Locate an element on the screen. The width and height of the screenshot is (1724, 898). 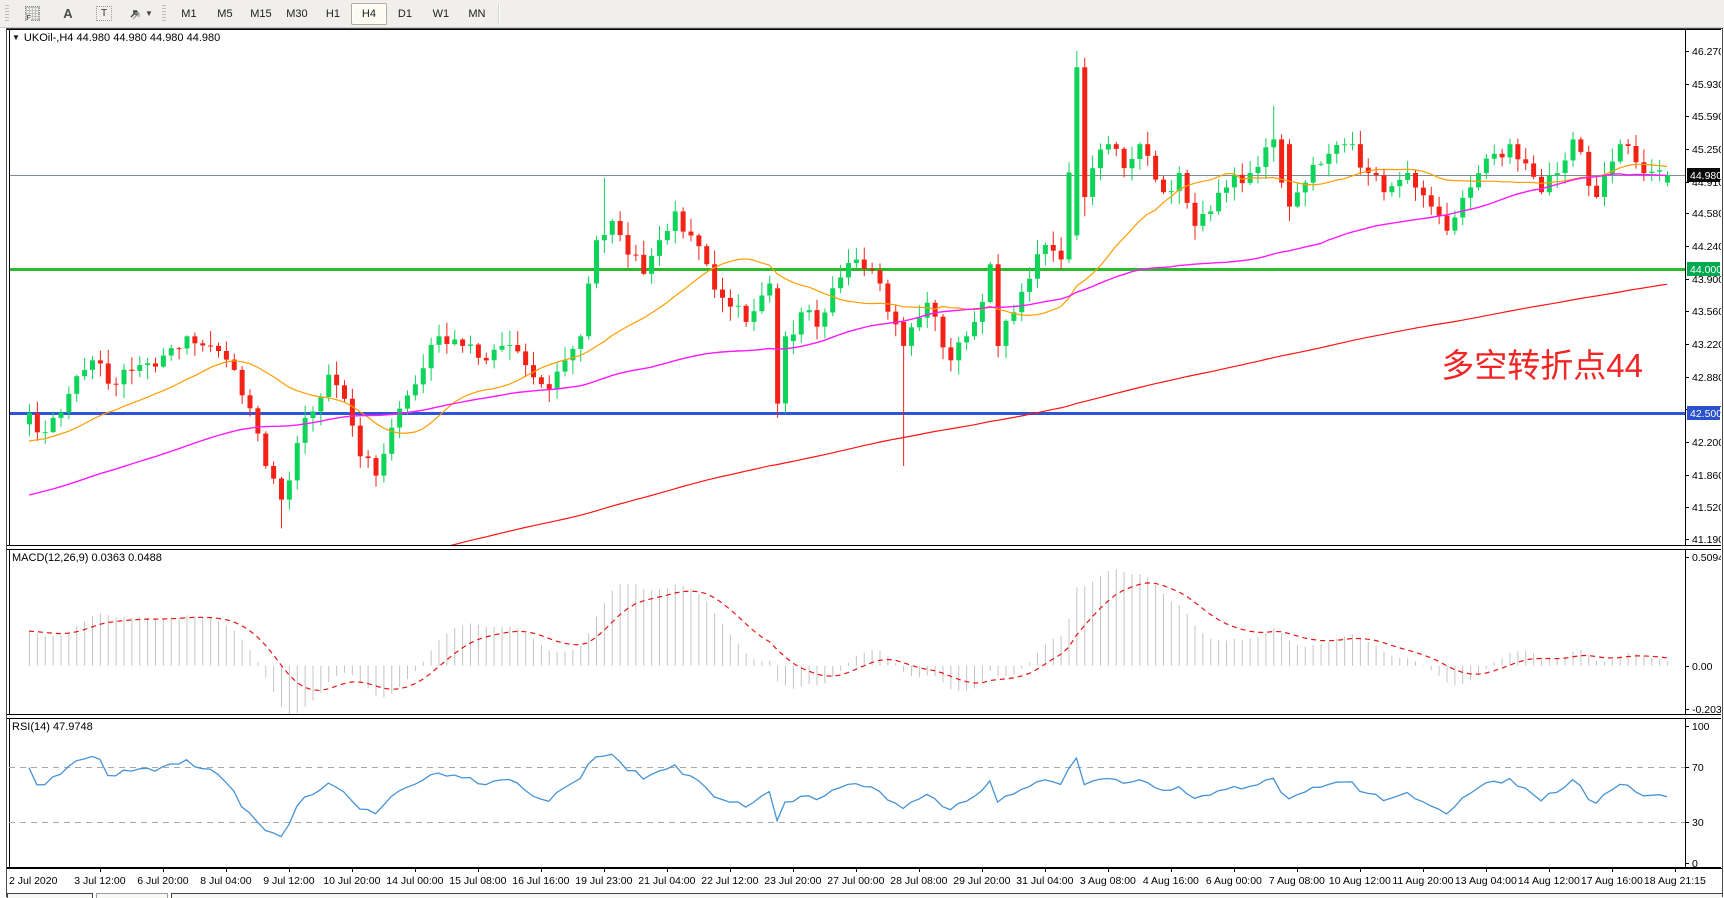
svg-text: 42.880 is located at coordinates (1706, 378).